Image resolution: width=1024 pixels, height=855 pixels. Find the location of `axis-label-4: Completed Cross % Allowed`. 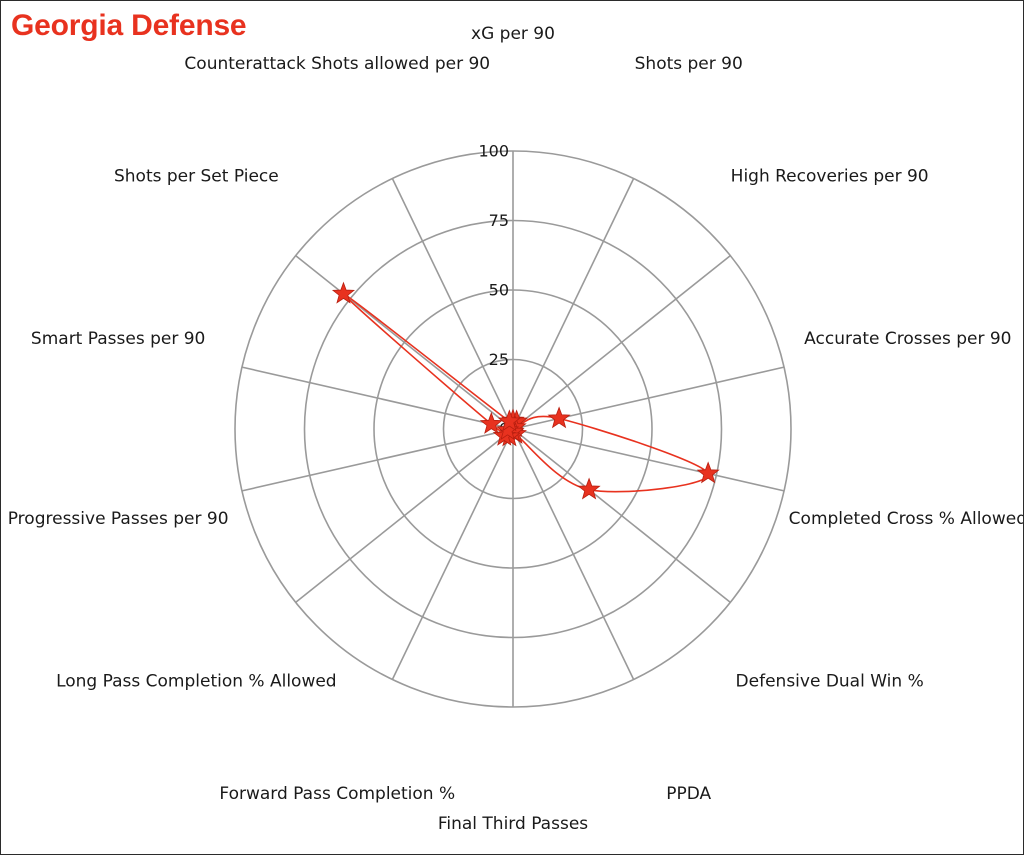

axis-label-4: Completed Cross % Allowed is located at coordinates (906, 519).